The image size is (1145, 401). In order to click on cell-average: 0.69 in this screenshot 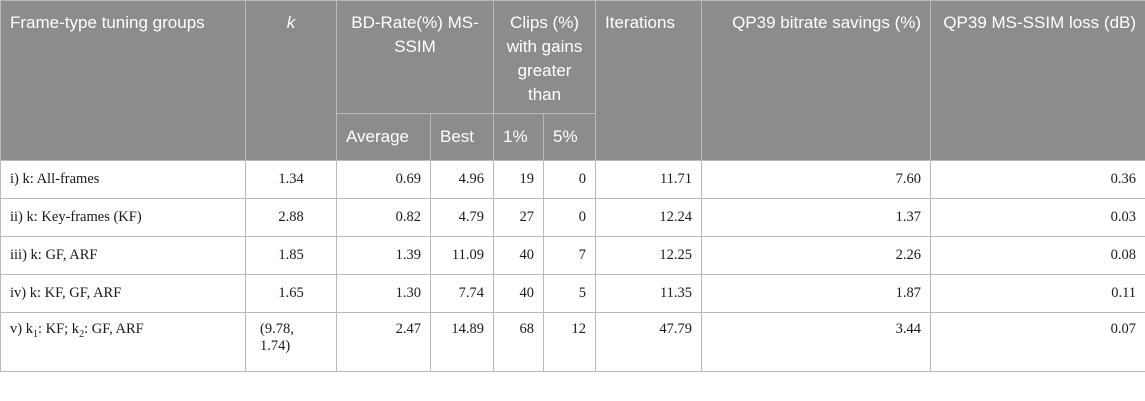, I will do `click(383, 179)`.